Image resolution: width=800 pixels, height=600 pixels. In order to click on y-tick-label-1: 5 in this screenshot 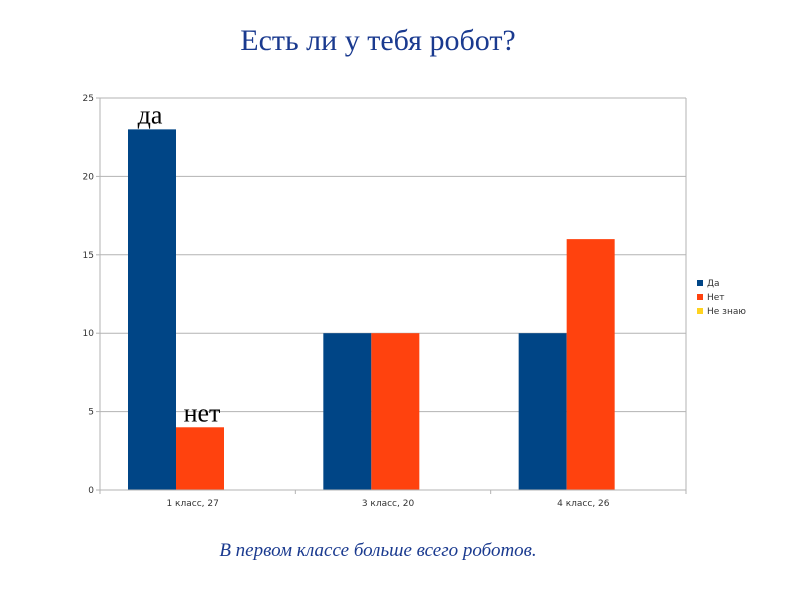, I will do `click(91, 413)`.